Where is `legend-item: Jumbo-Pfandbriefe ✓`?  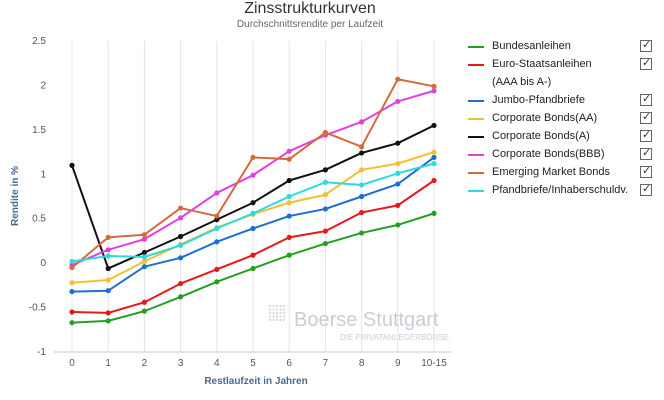 legend-item: Jumbo-Pfandbriefe ✓ is located at coordinates (563, 101).